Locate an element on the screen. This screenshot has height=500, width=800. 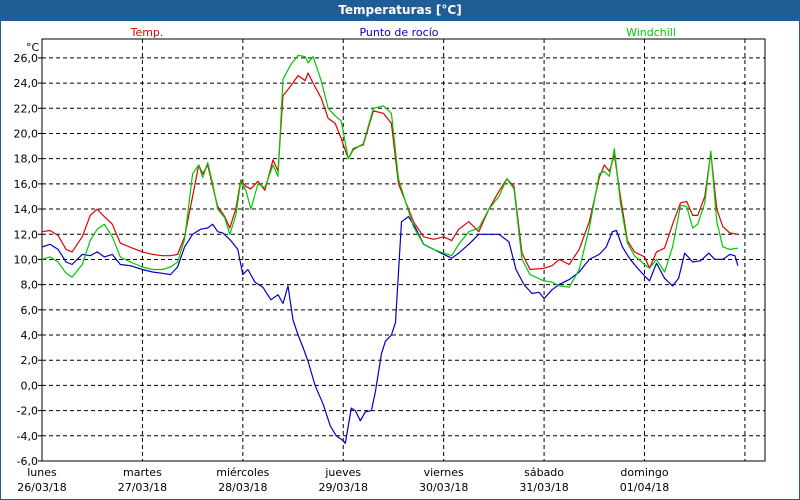
x-tick-day-label: viernes is located at coordinates (444, 472).